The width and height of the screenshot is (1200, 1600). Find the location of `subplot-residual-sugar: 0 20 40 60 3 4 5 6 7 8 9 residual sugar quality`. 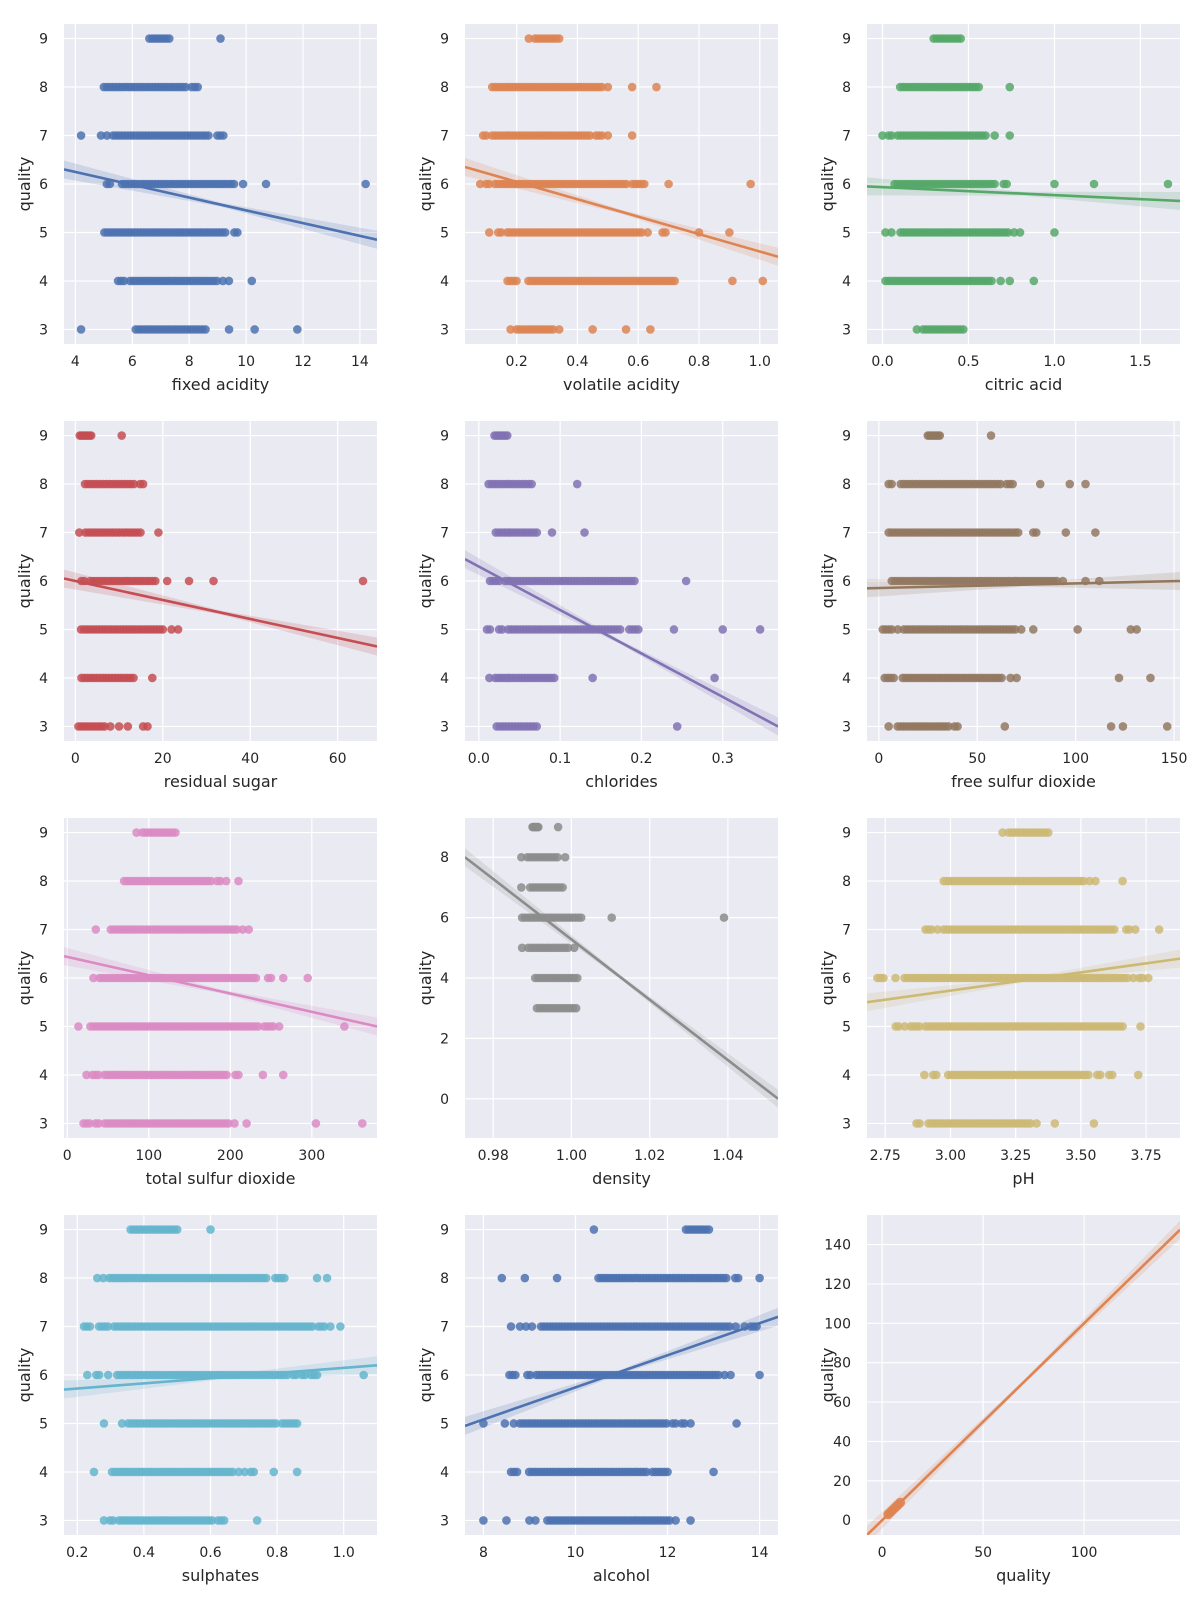

subplot-residual-sugar: 0 20 40 60 3 4 5 6 7 8 9 residual sugar quality is located at coordinates (196, 606).